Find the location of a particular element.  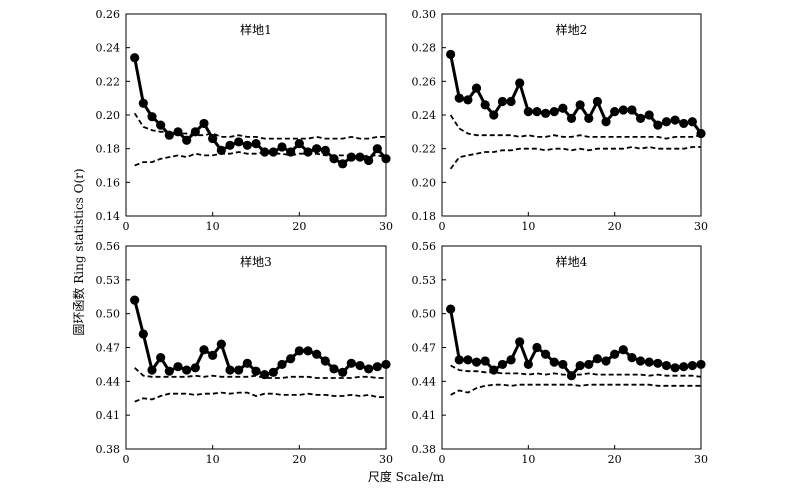

y-tick-label: 0.53 is located at coordinates (424, 280).